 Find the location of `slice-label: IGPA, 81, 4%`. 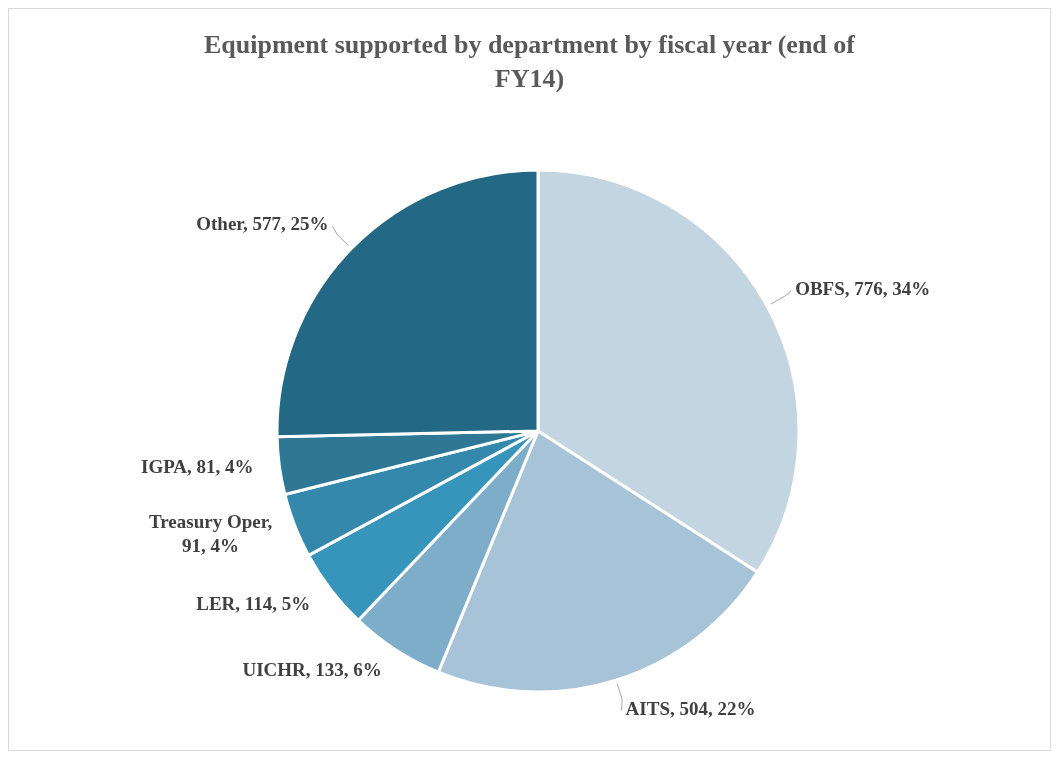

slice-label: IGPA, 81, 4% is located at coordinates (197, 467).